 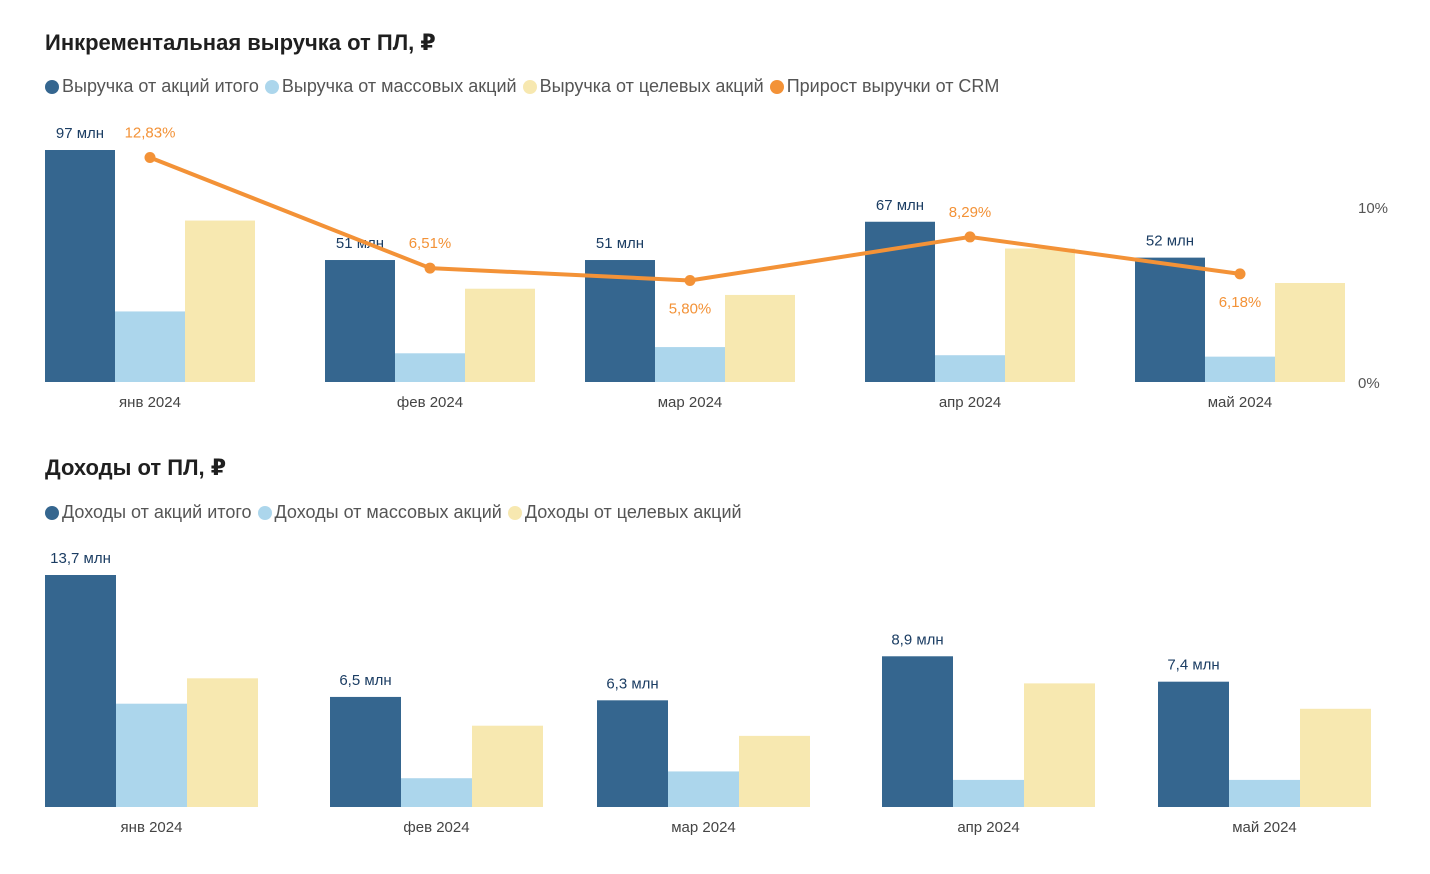 I want to click on y2-tick-label: 10%, so click(x=1373, y=208).